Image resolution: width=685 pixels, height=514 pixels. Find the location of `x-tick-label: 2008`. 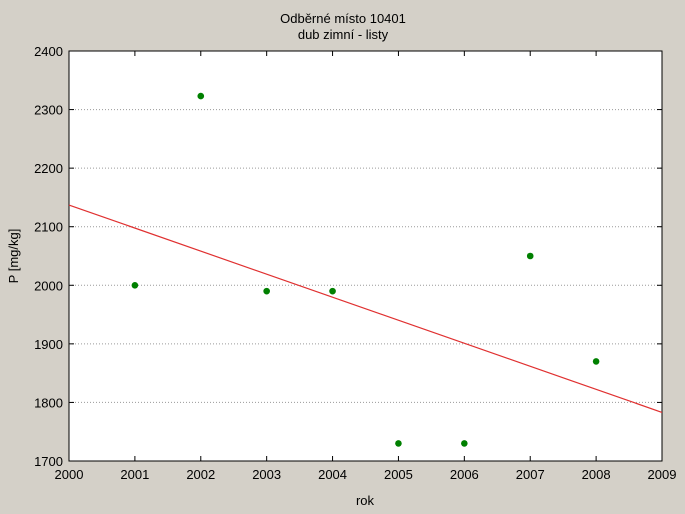

x-tick-label: 2008 is located at coordinates (596, 474).